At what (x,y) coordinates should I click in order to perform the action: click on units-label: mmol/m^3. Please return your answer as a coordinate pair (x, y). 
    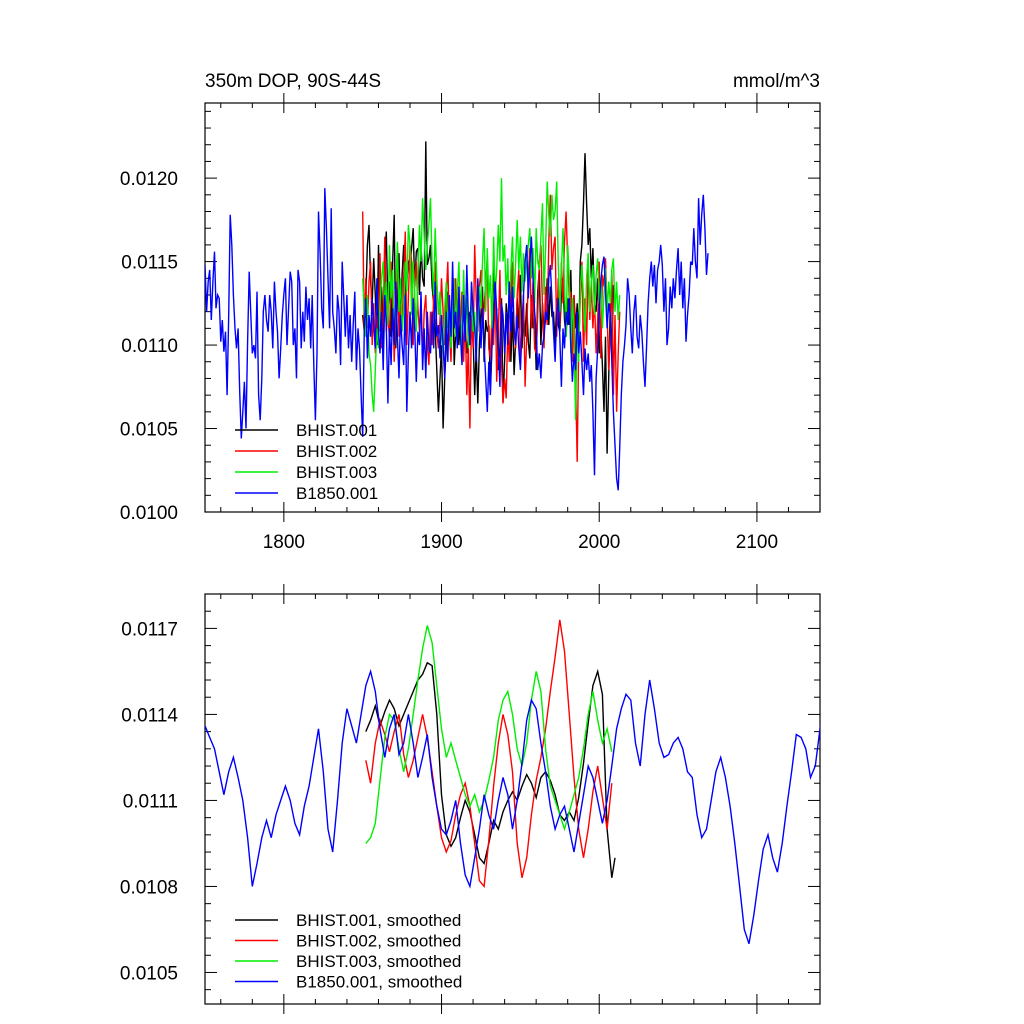
    Looking at the image, I should click on (776, 81).